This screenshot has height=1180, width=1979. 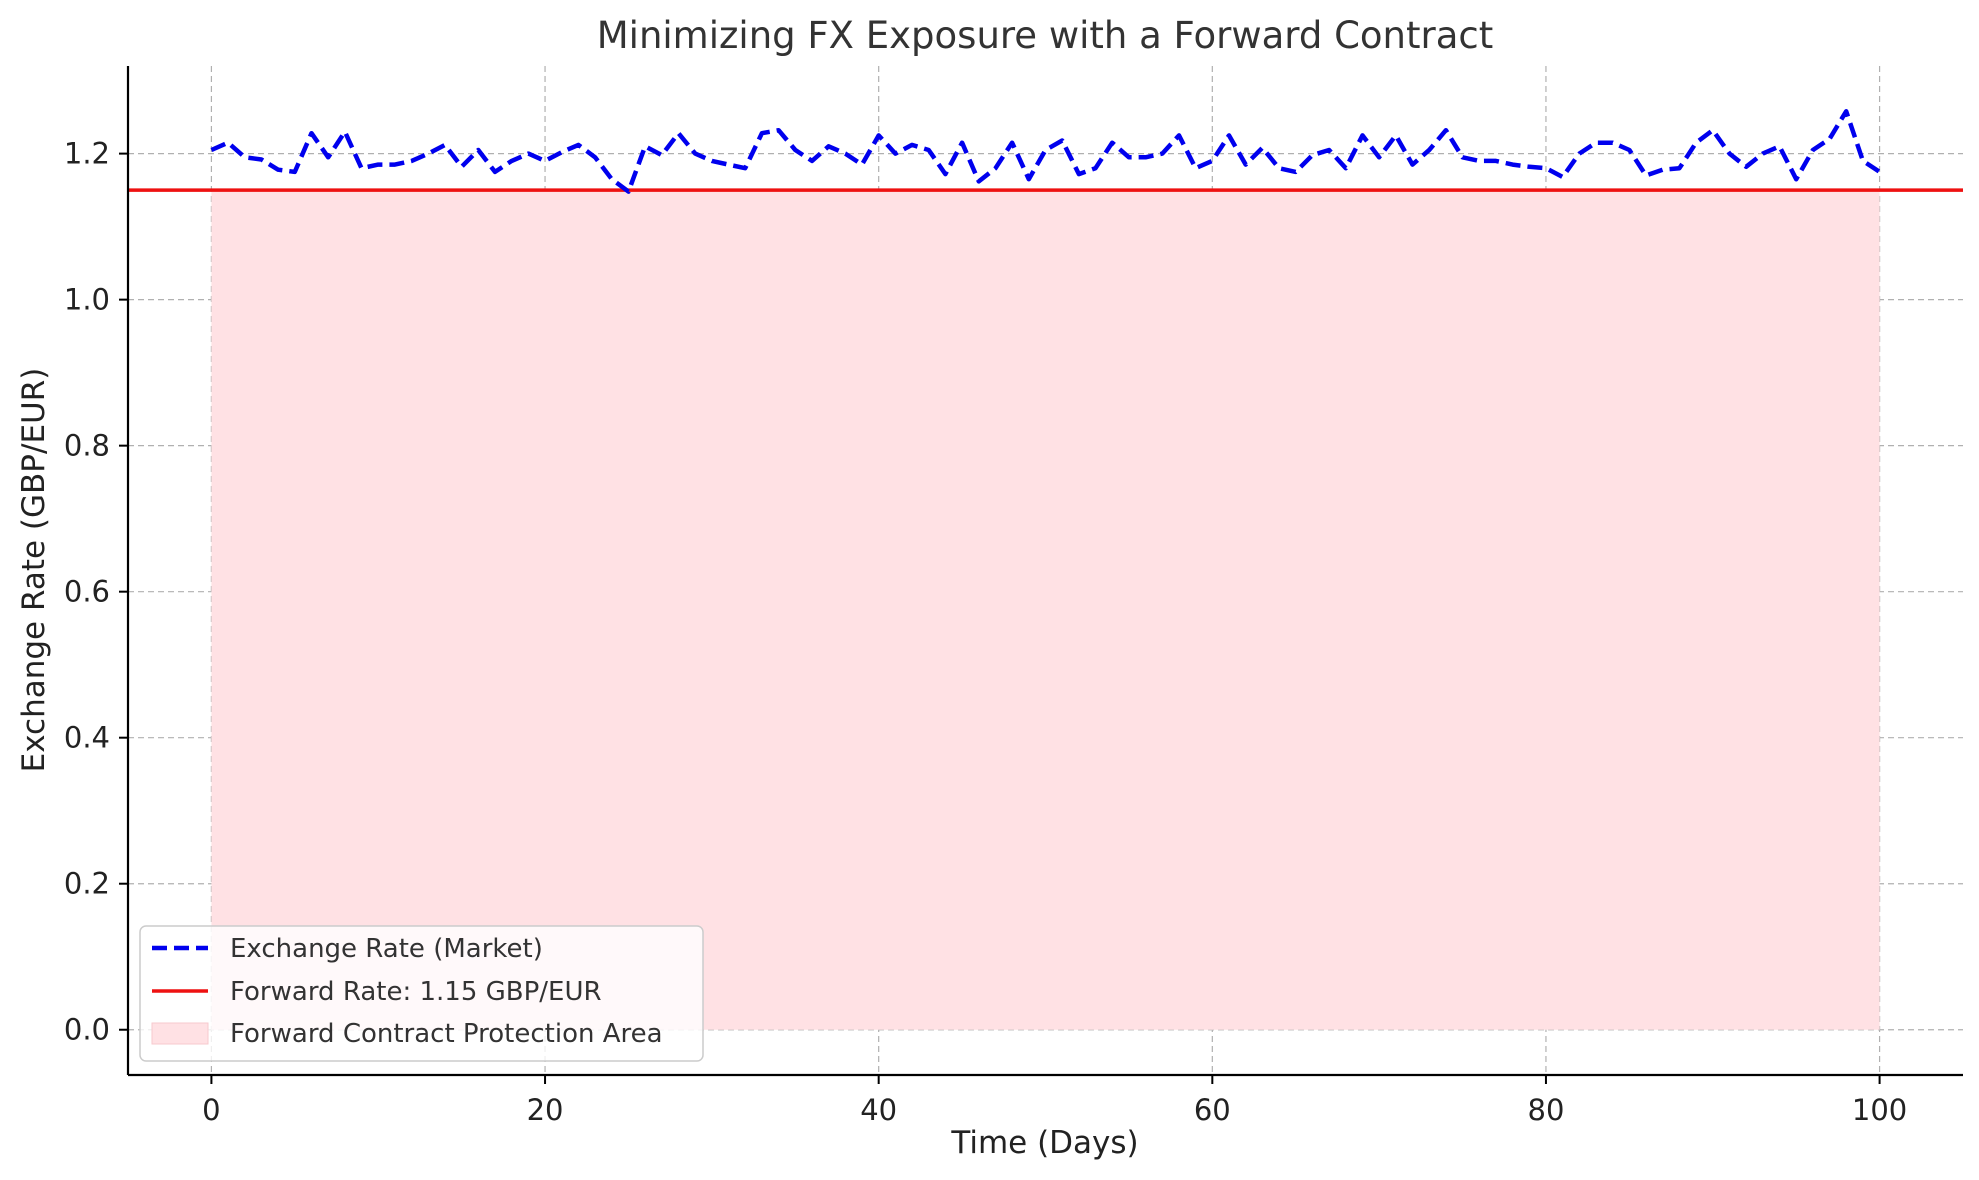 What do you see at coordinates (87, 1030) in the screenshot?
I see `y-tick-label: 0.0` at bounding box center [87, 1030].